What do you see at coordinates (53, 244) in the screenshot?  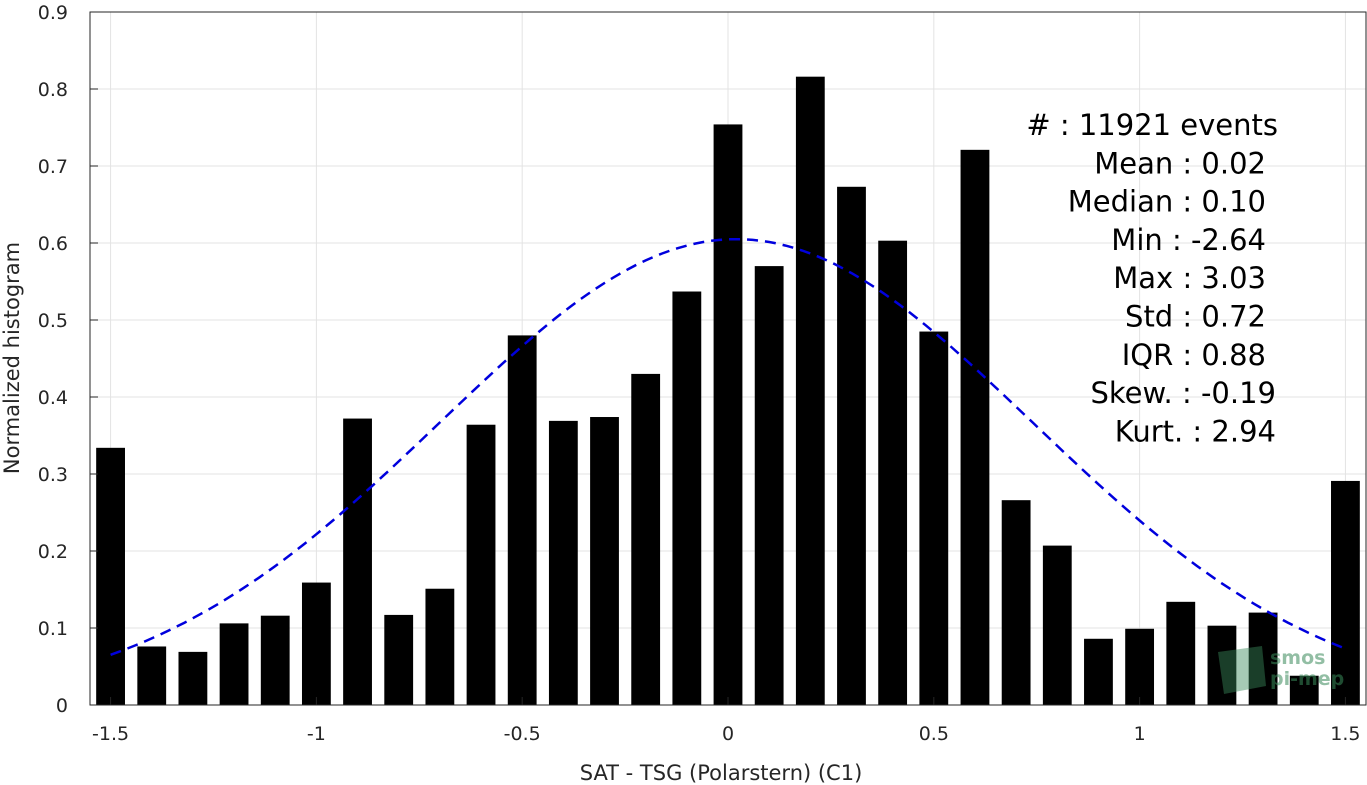 I see `y-tick-label: 0.6` at bounding box center [53, 244].